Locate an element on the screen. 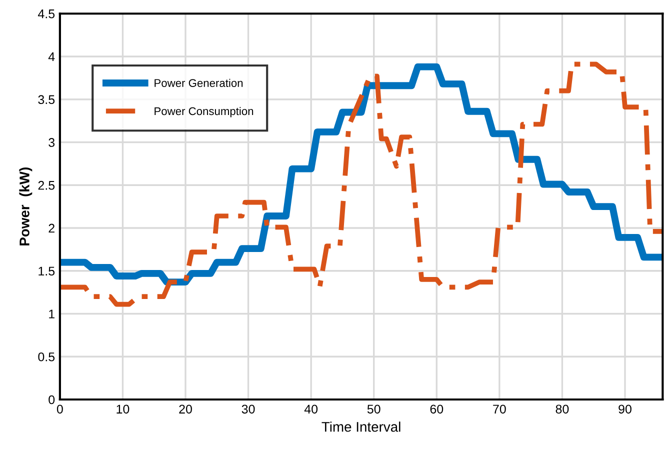 This screenshot has height=454, width=666. x-tick-label: 40 is located at coordinates (311, 409).